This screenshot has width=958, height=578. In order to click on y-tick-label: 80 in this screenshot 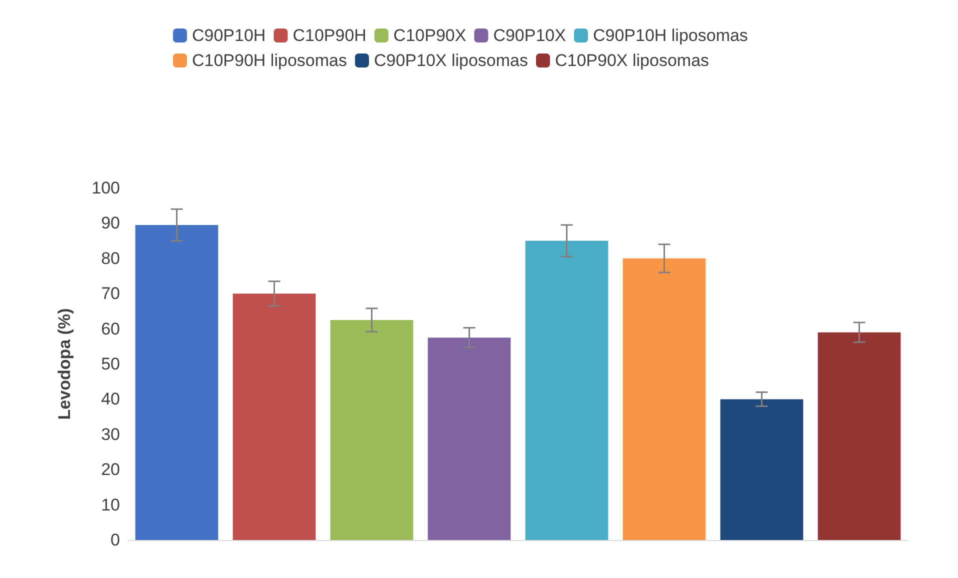, I will do `click(110, 258)`.